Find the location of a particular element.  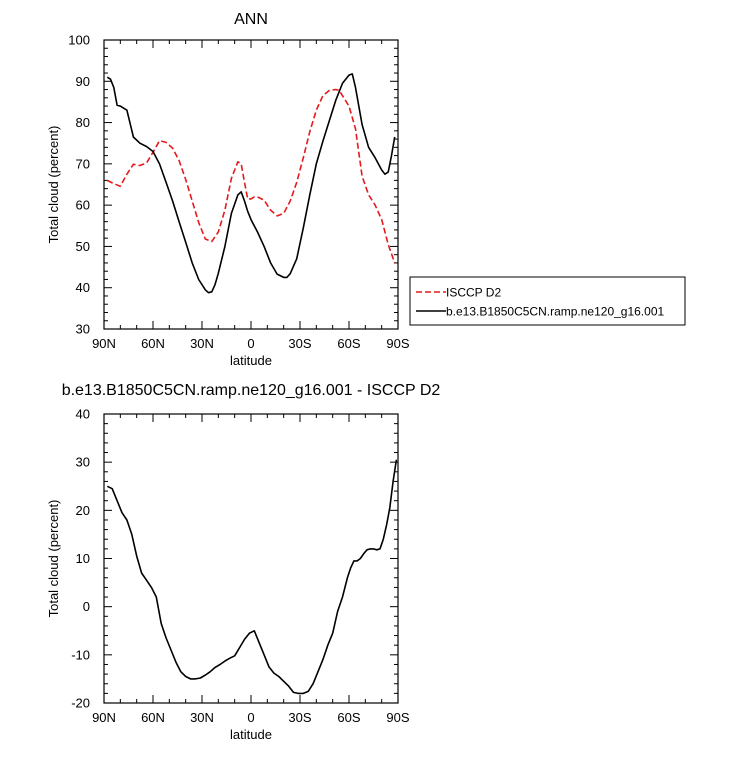

legend-entry: ISCCP D2 is located at coordinates (473, 293).